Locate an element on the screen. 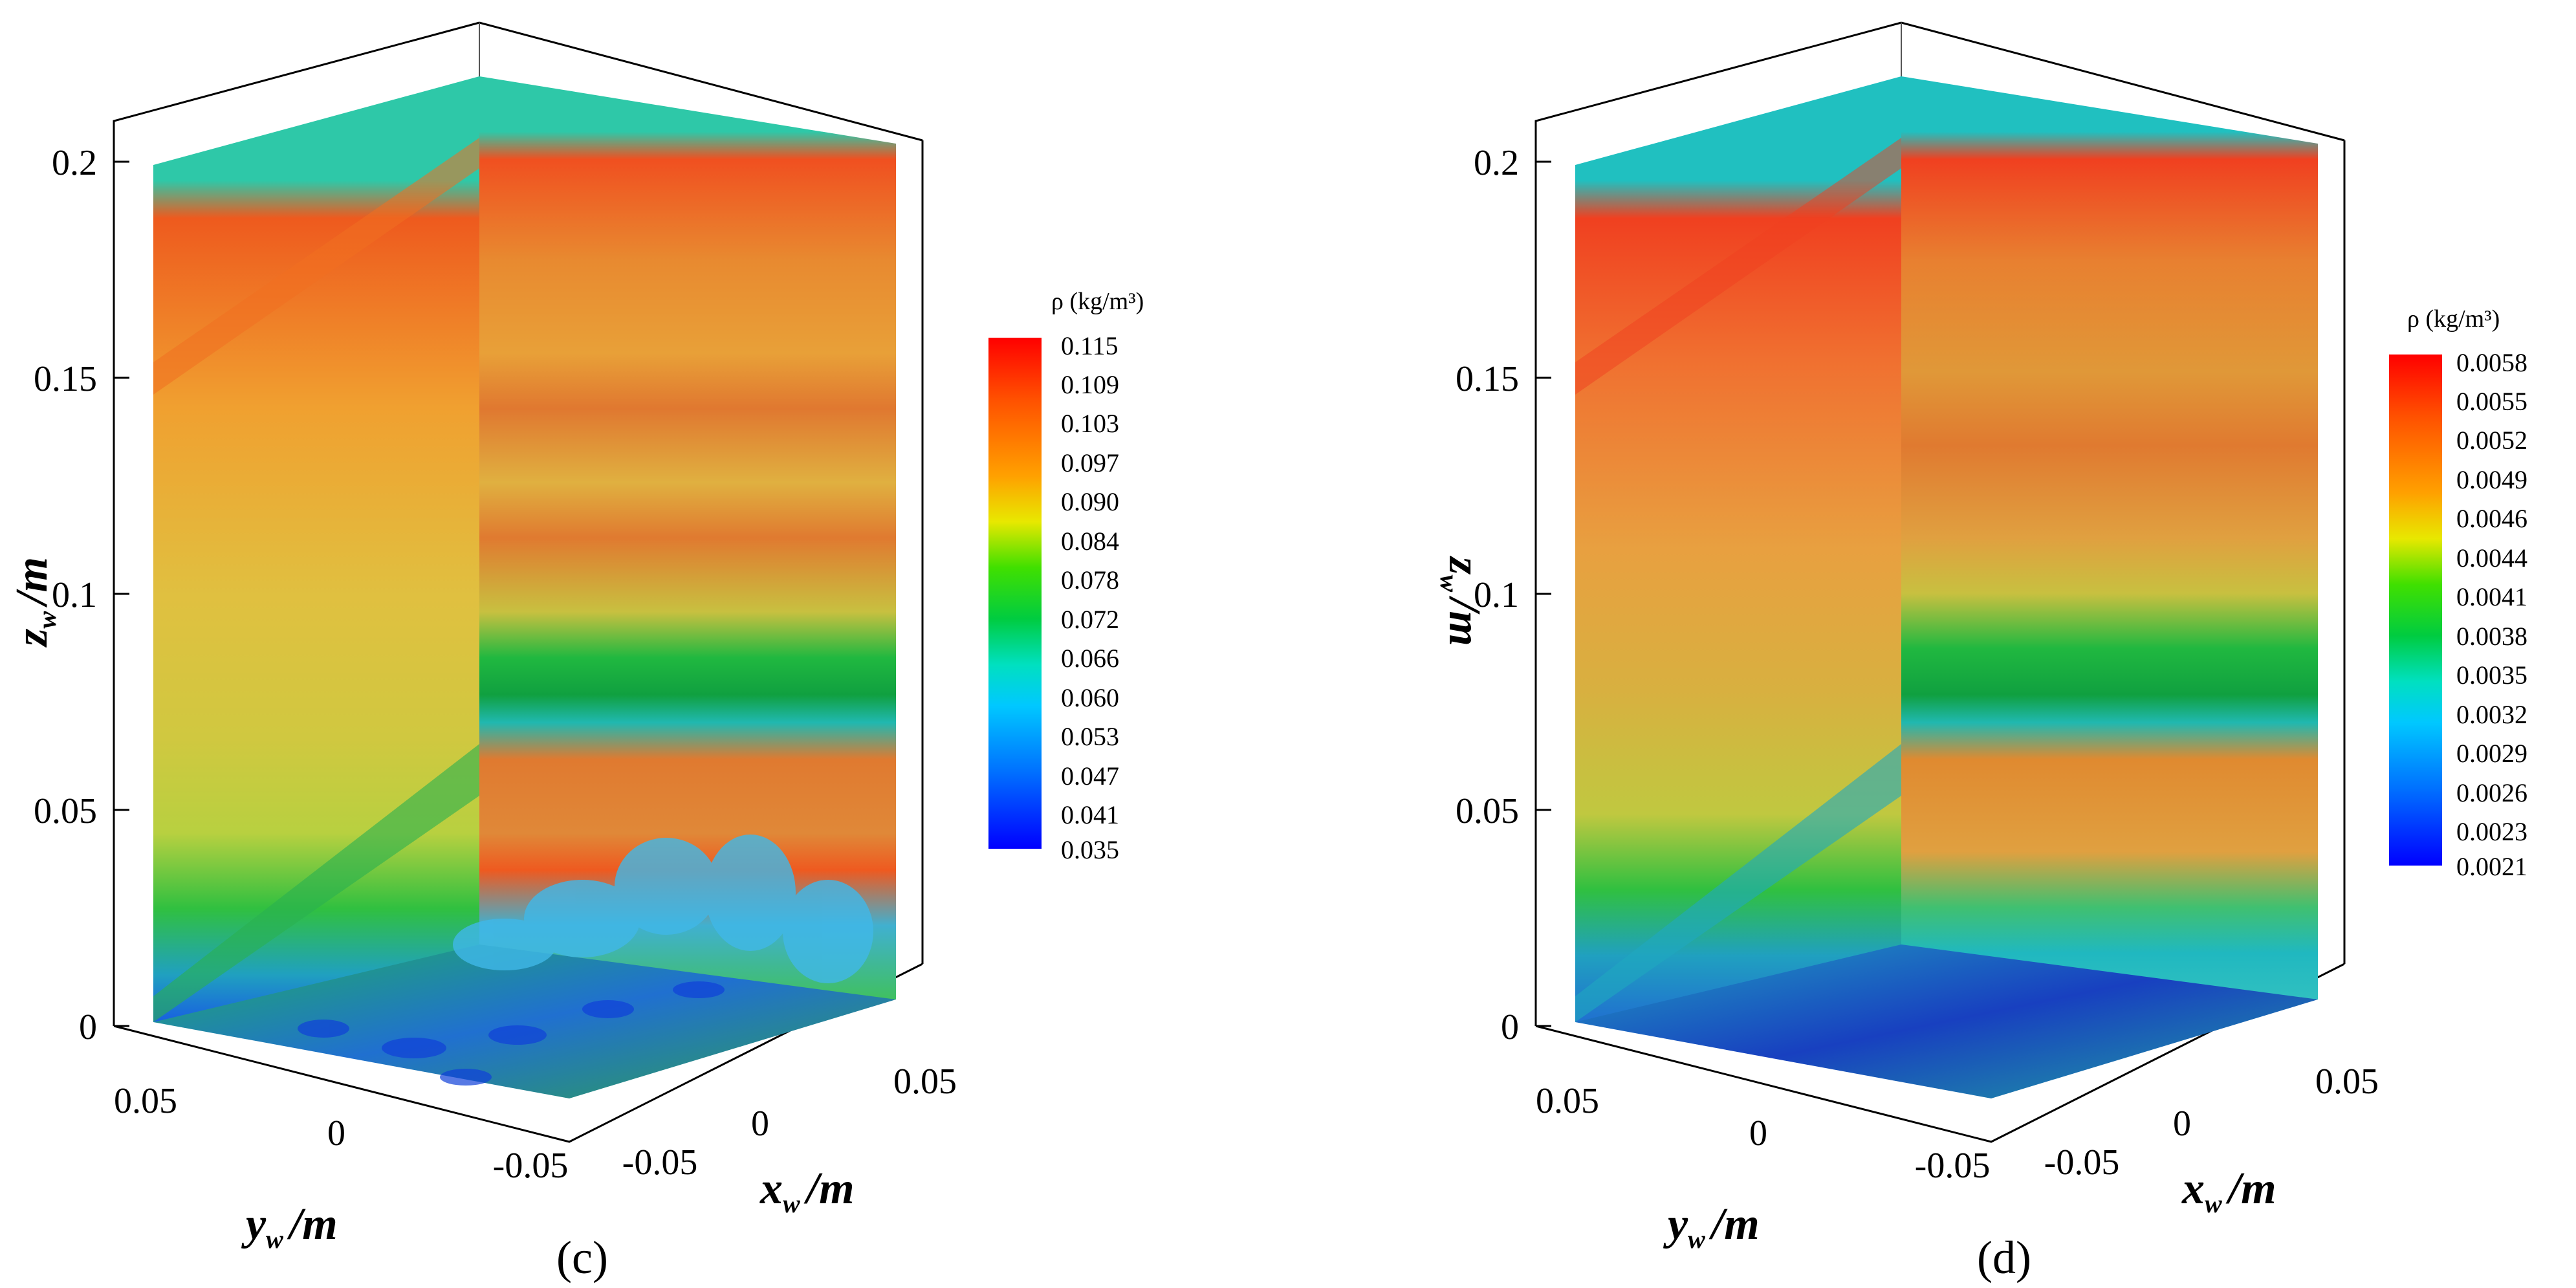 The image size is (2576, 1288). cb-label: 0.066 is located at coordinates (1090, 658).